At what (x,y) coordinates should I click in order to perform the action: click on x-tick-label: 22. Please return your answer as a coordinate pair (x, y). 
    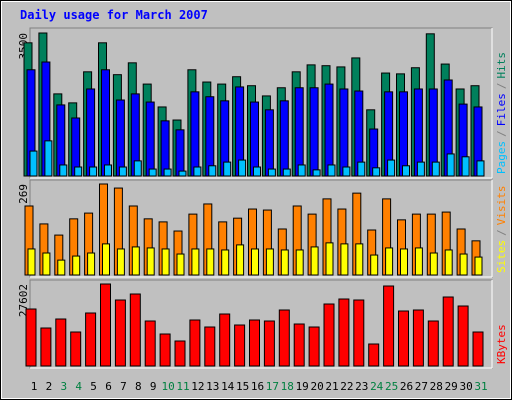
    Looking at the image, I should click on (346, 386).